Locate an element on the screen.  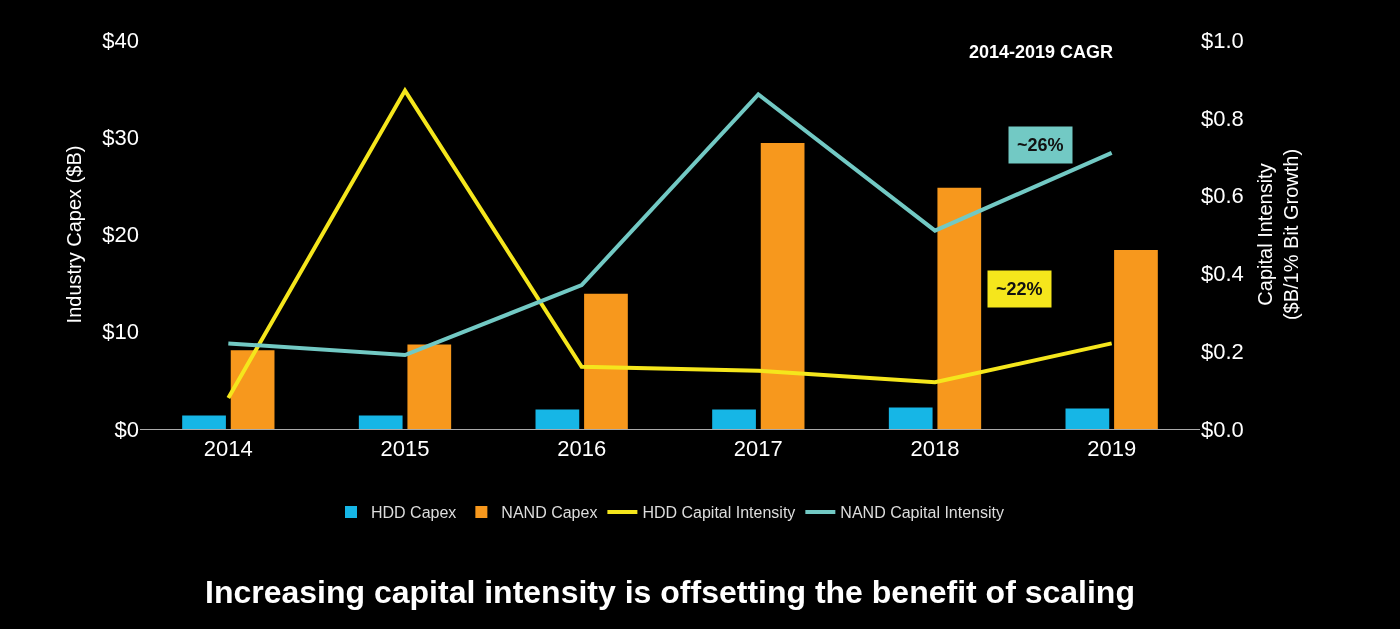
y-tick-label: $0 is located at coordinates (126, 429).